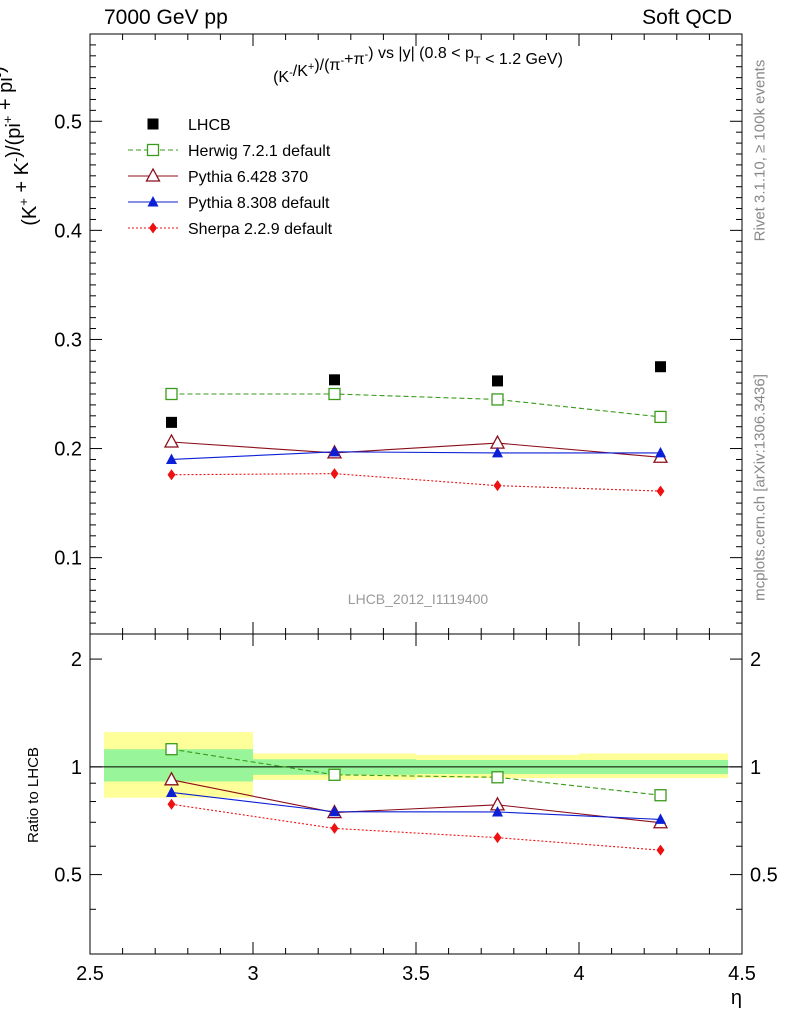 The image size is (786, 1024). What do you see at coordinates (755, 660) in the screenshot?
I see `ratio-y-tick-label-right: 2` at bounding box center [755, 660].